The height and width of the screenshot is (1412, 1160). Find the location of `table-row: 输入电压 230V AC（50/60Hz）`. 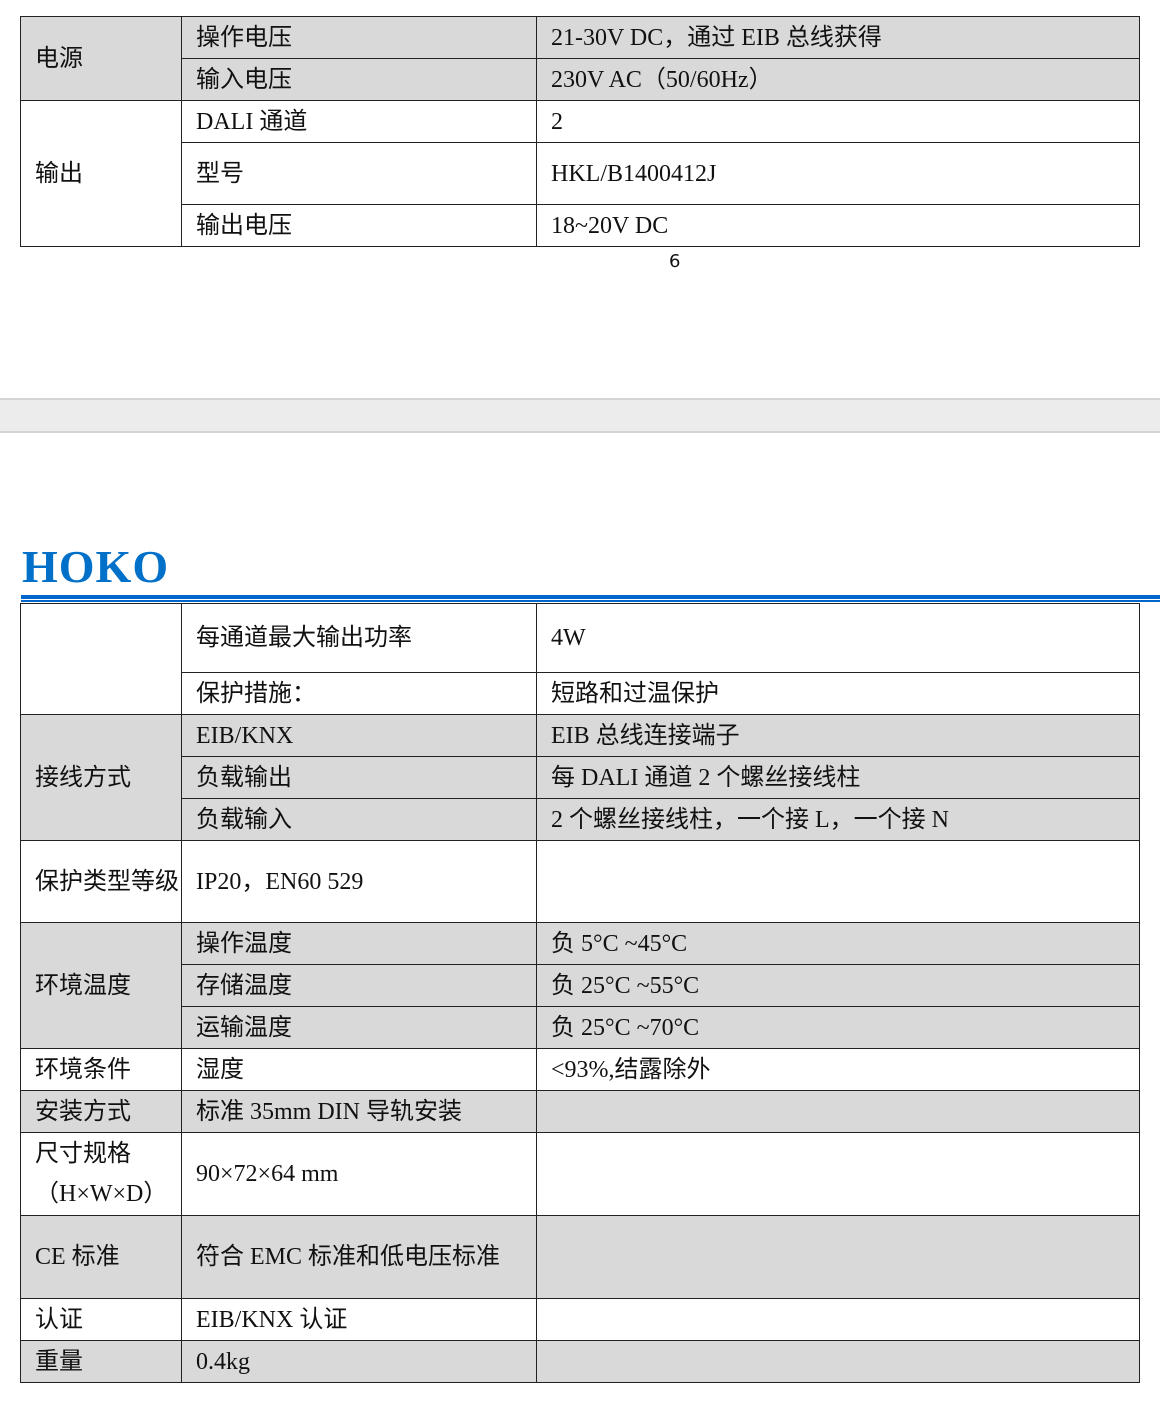

table-row: 输入电压 230V AC（50/60Hz） is located at coordinates (580, 79).